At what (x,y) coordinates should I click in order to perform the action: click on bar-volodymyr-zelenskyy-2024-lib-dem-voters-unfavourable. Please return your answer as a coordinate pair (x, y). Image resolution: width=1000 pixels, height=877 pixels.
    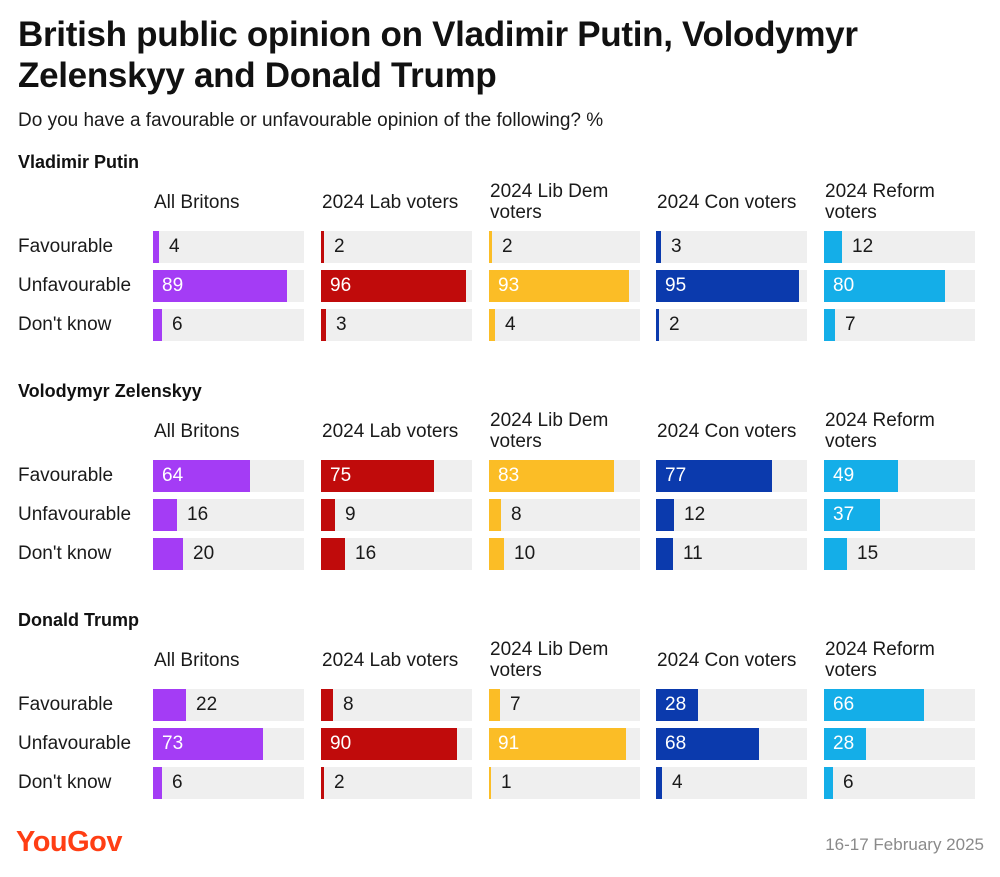
    Looking at the image, I should click on (495, 515).